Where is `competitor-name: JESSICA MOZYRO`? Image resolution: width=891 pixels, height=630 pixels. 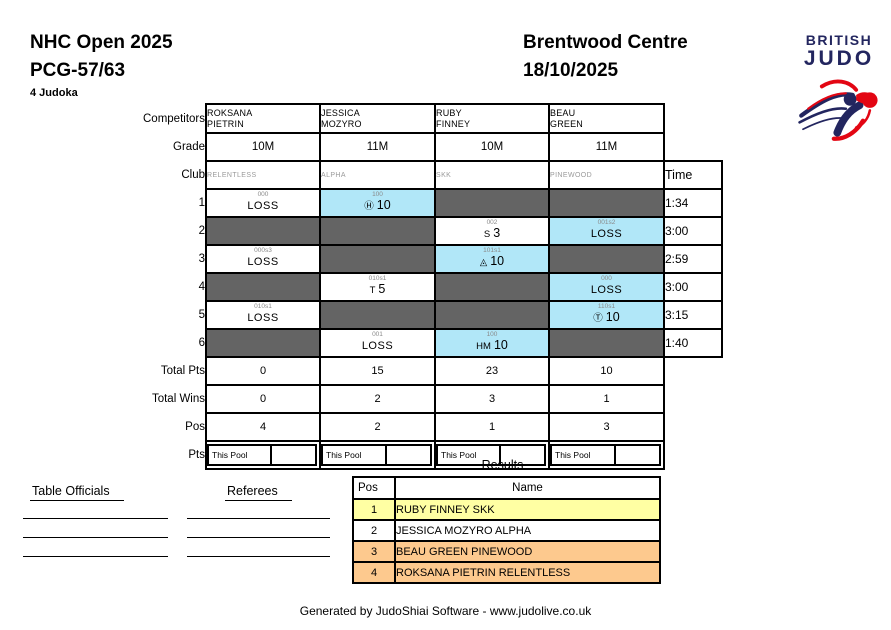 competitor-name: JESSICA MOZYRO is located at coordinates (377, 118).